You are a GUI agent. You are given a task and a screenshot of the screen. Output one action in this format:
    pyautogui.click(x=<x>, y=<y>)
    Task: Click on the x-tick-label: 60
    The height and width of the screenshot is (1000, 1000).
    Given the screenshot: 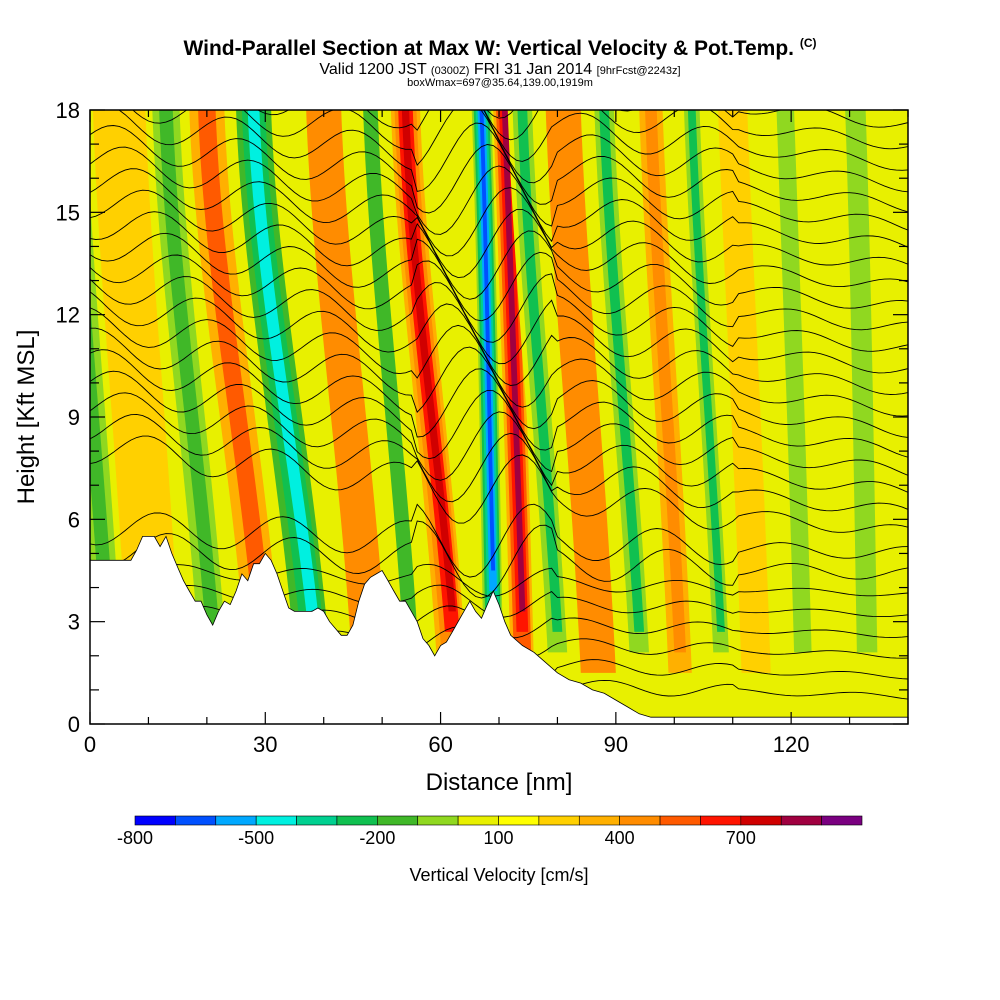 What is the action you would take?
    pyautogui.click(x=440, y=744)
    